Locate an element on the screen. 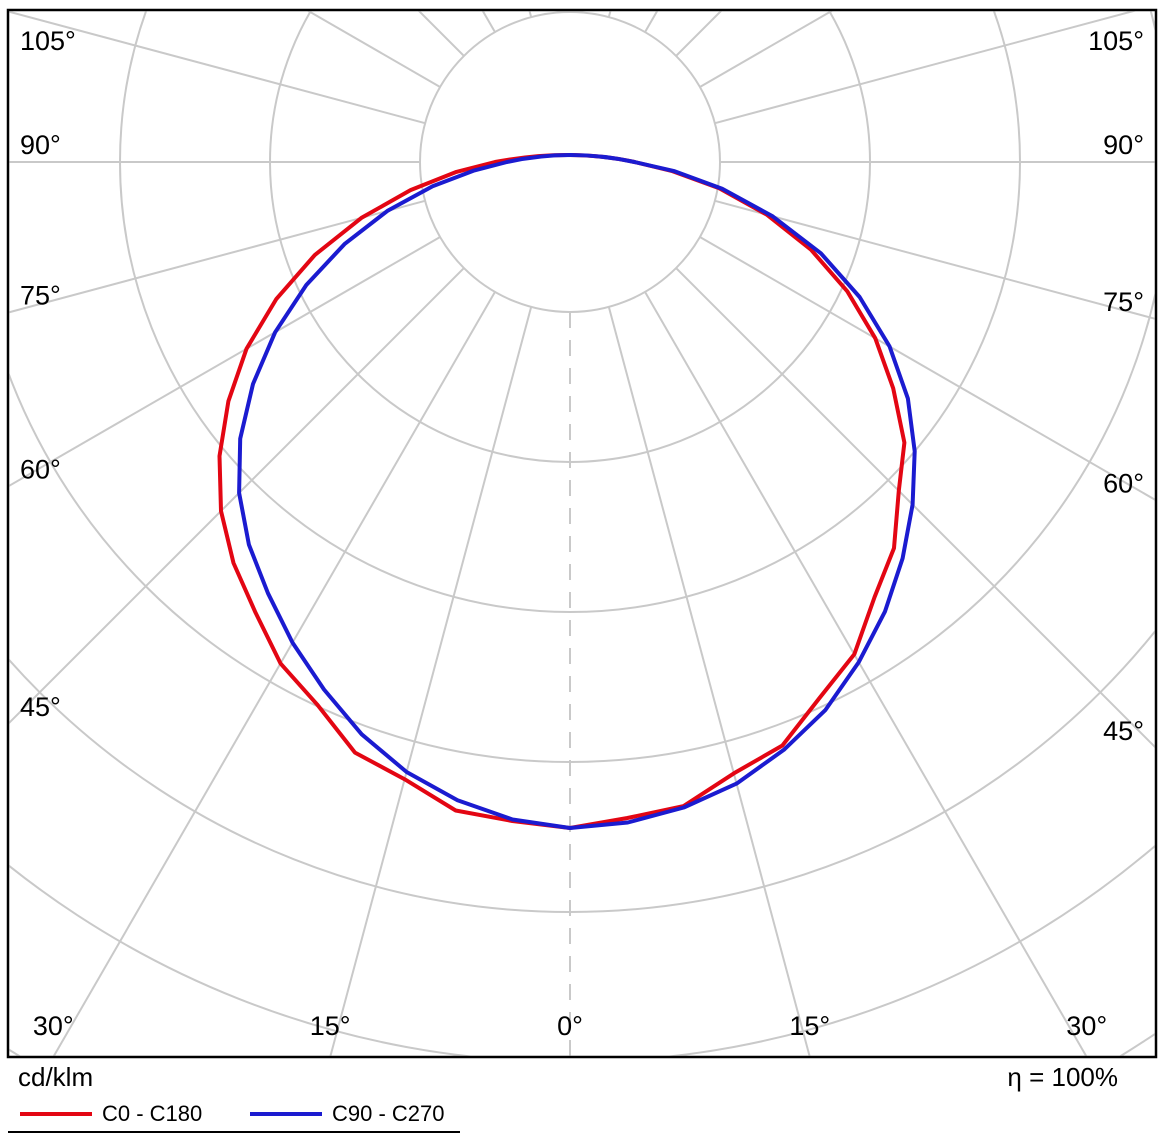 The image size is (1164, 1140). legend-item-c90-c270: C90 - C270 is located at coordinates (347, 1114).